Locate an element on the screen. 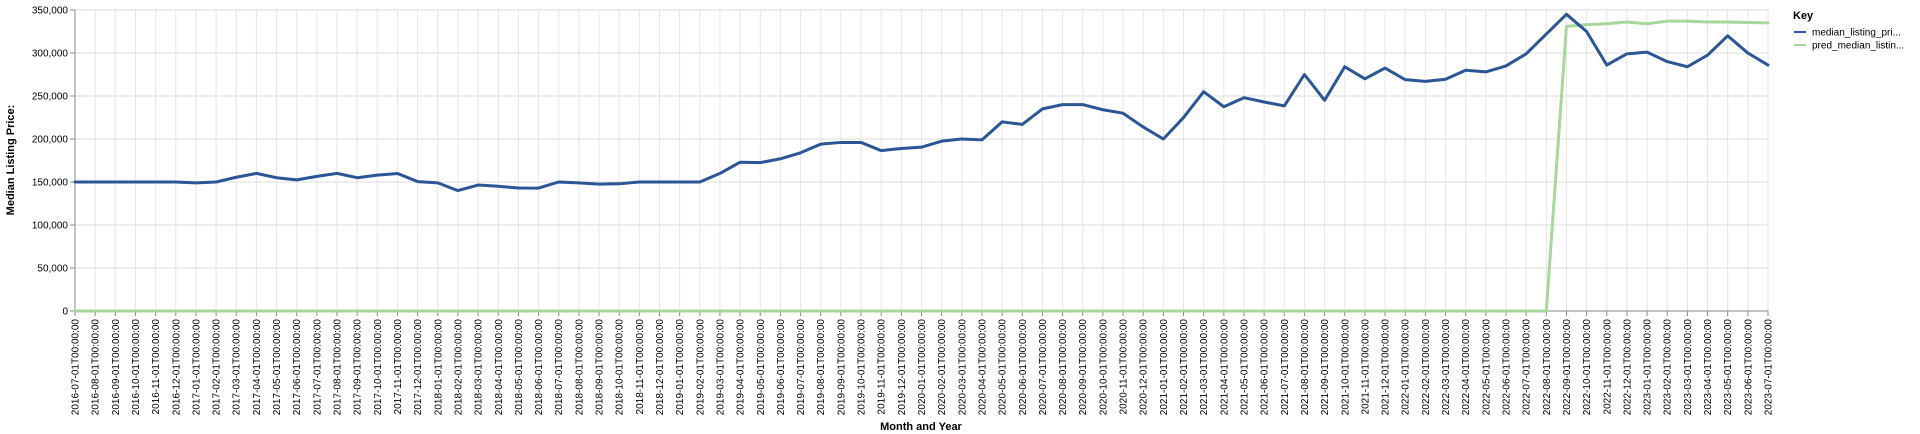  x-tick-label: 2018-12-01T00:00:00 is located at coordinates (660, 367).